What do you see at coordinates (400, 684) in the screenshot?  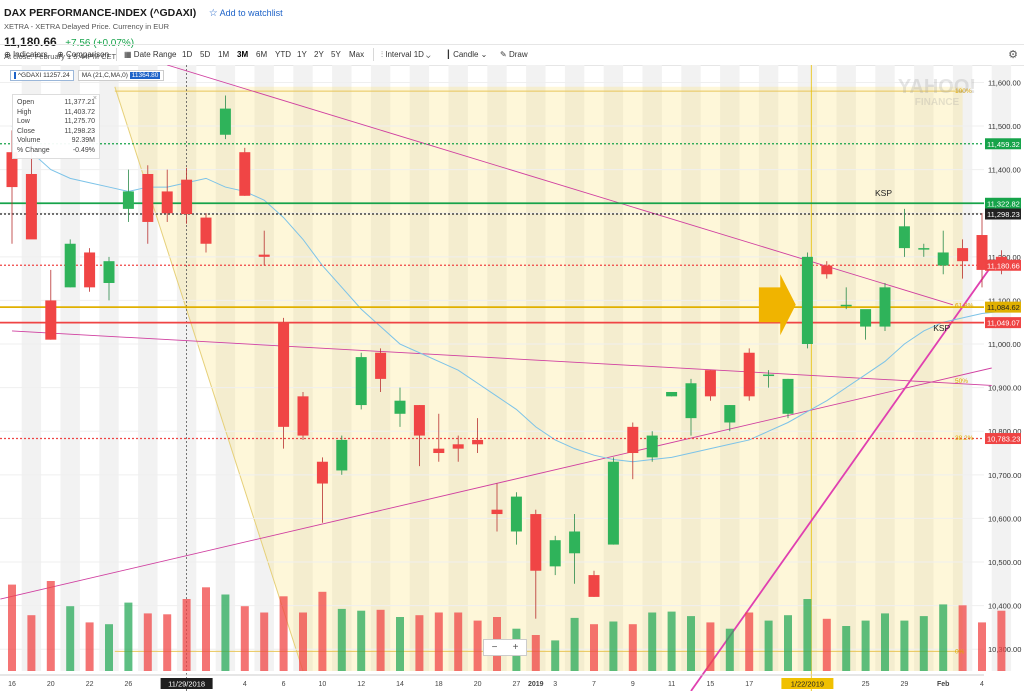 I see `x-tick-label: 14` at bounding box center [400, 684].